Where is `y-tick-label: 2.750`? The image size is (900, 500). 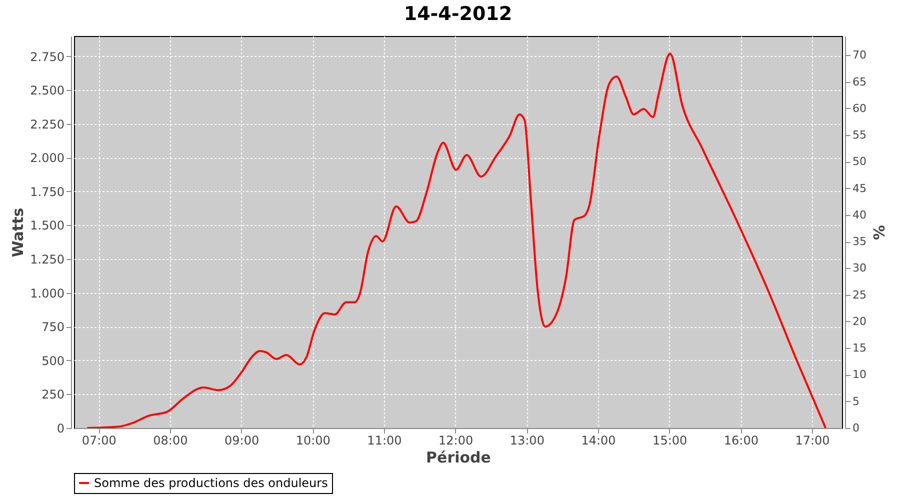 y-tick-label: 2.750 is located at coordinates (47, 57).